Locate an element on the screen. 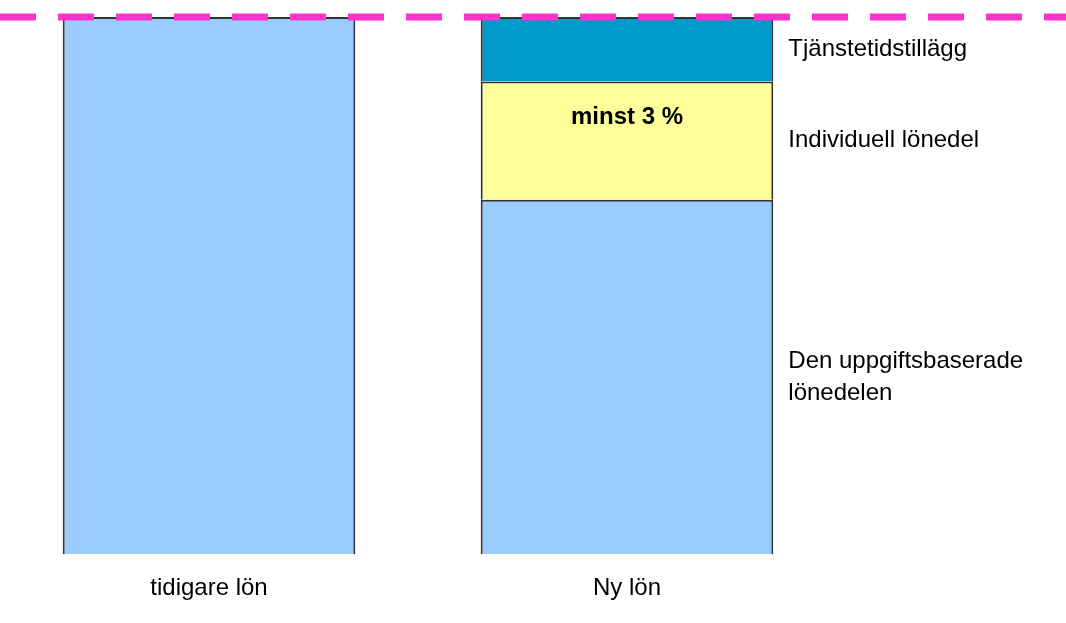 The image size is (1066, 623). x-tick-label: tidigare lön is located at coordinates (209, 587).